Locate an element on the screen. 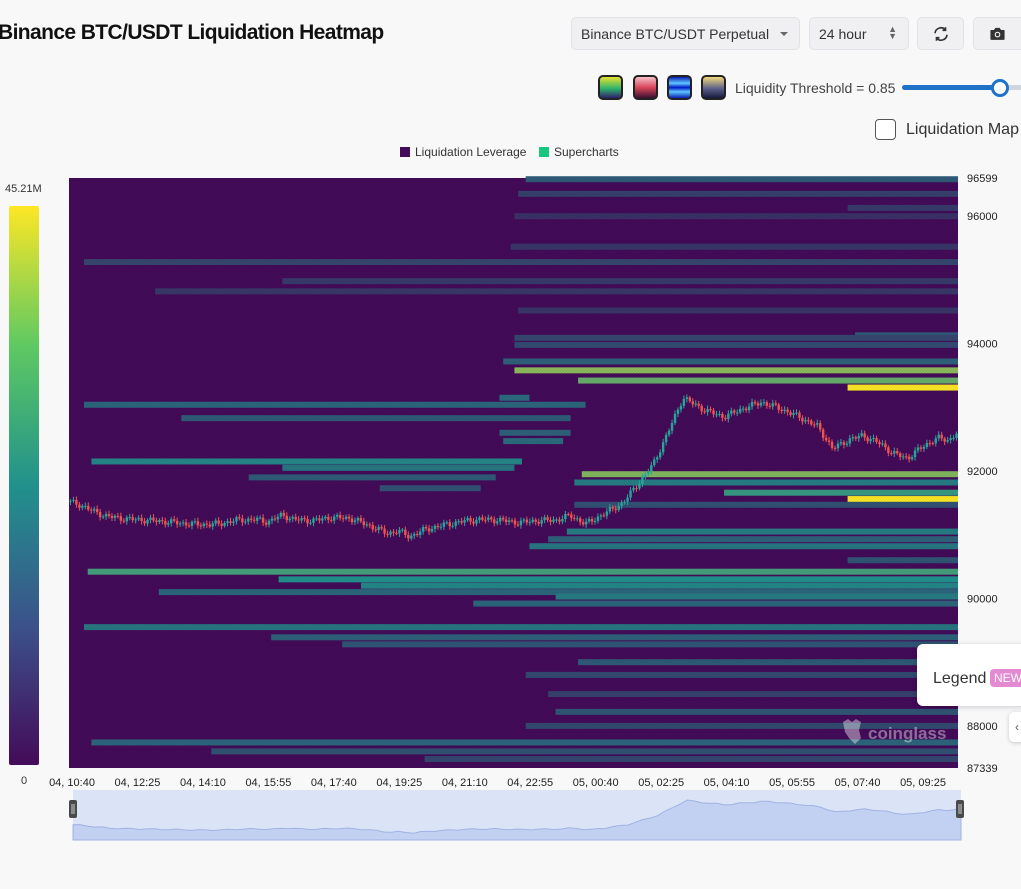 The height and width of the screenshot is (889, 1021). threshold-slider is located at coordinates (961, 87).